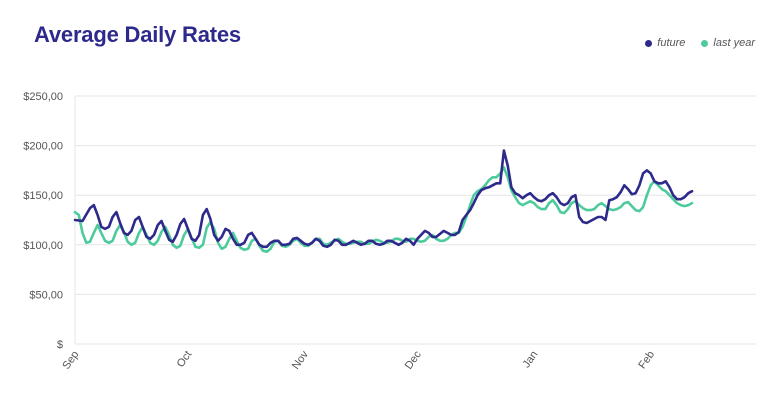  What do you see at coordinates (43, 246) in the screenshot?
I see `y-tick-label-2: $100,00` at bounding box center [43, 246].